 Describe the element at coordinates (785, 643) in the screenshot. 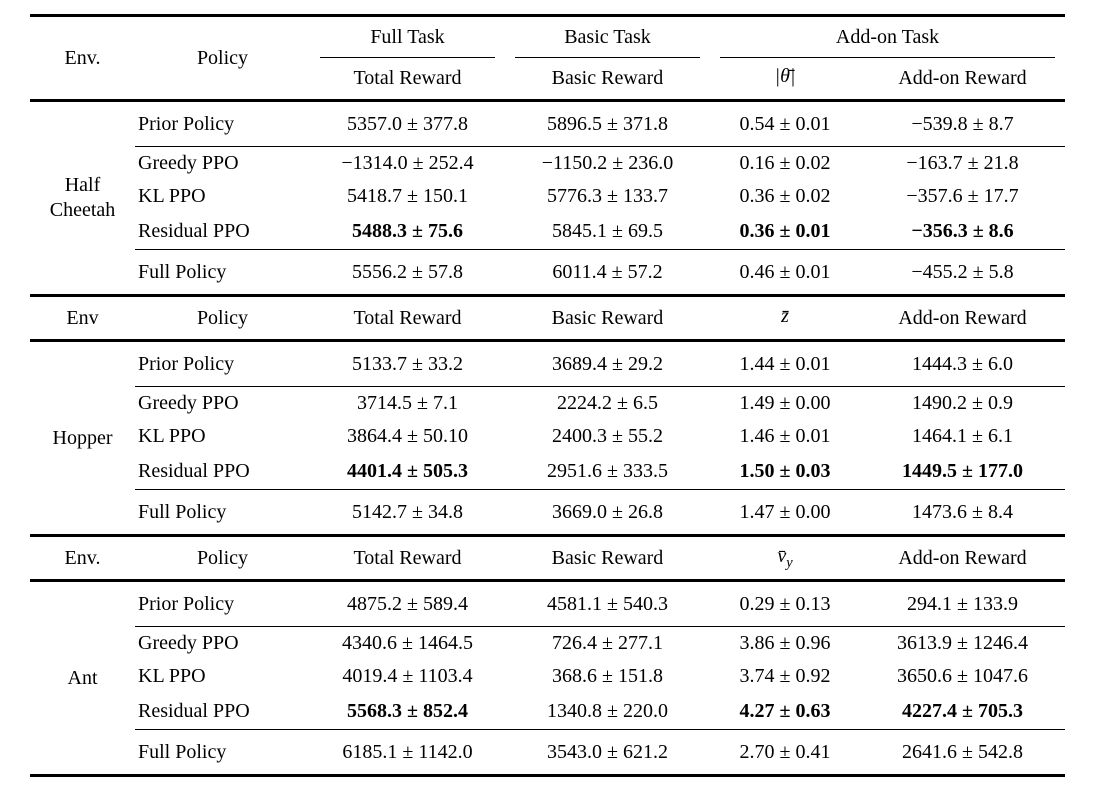

I see `cell-metric: 3.86 ± 0.96` at that location.